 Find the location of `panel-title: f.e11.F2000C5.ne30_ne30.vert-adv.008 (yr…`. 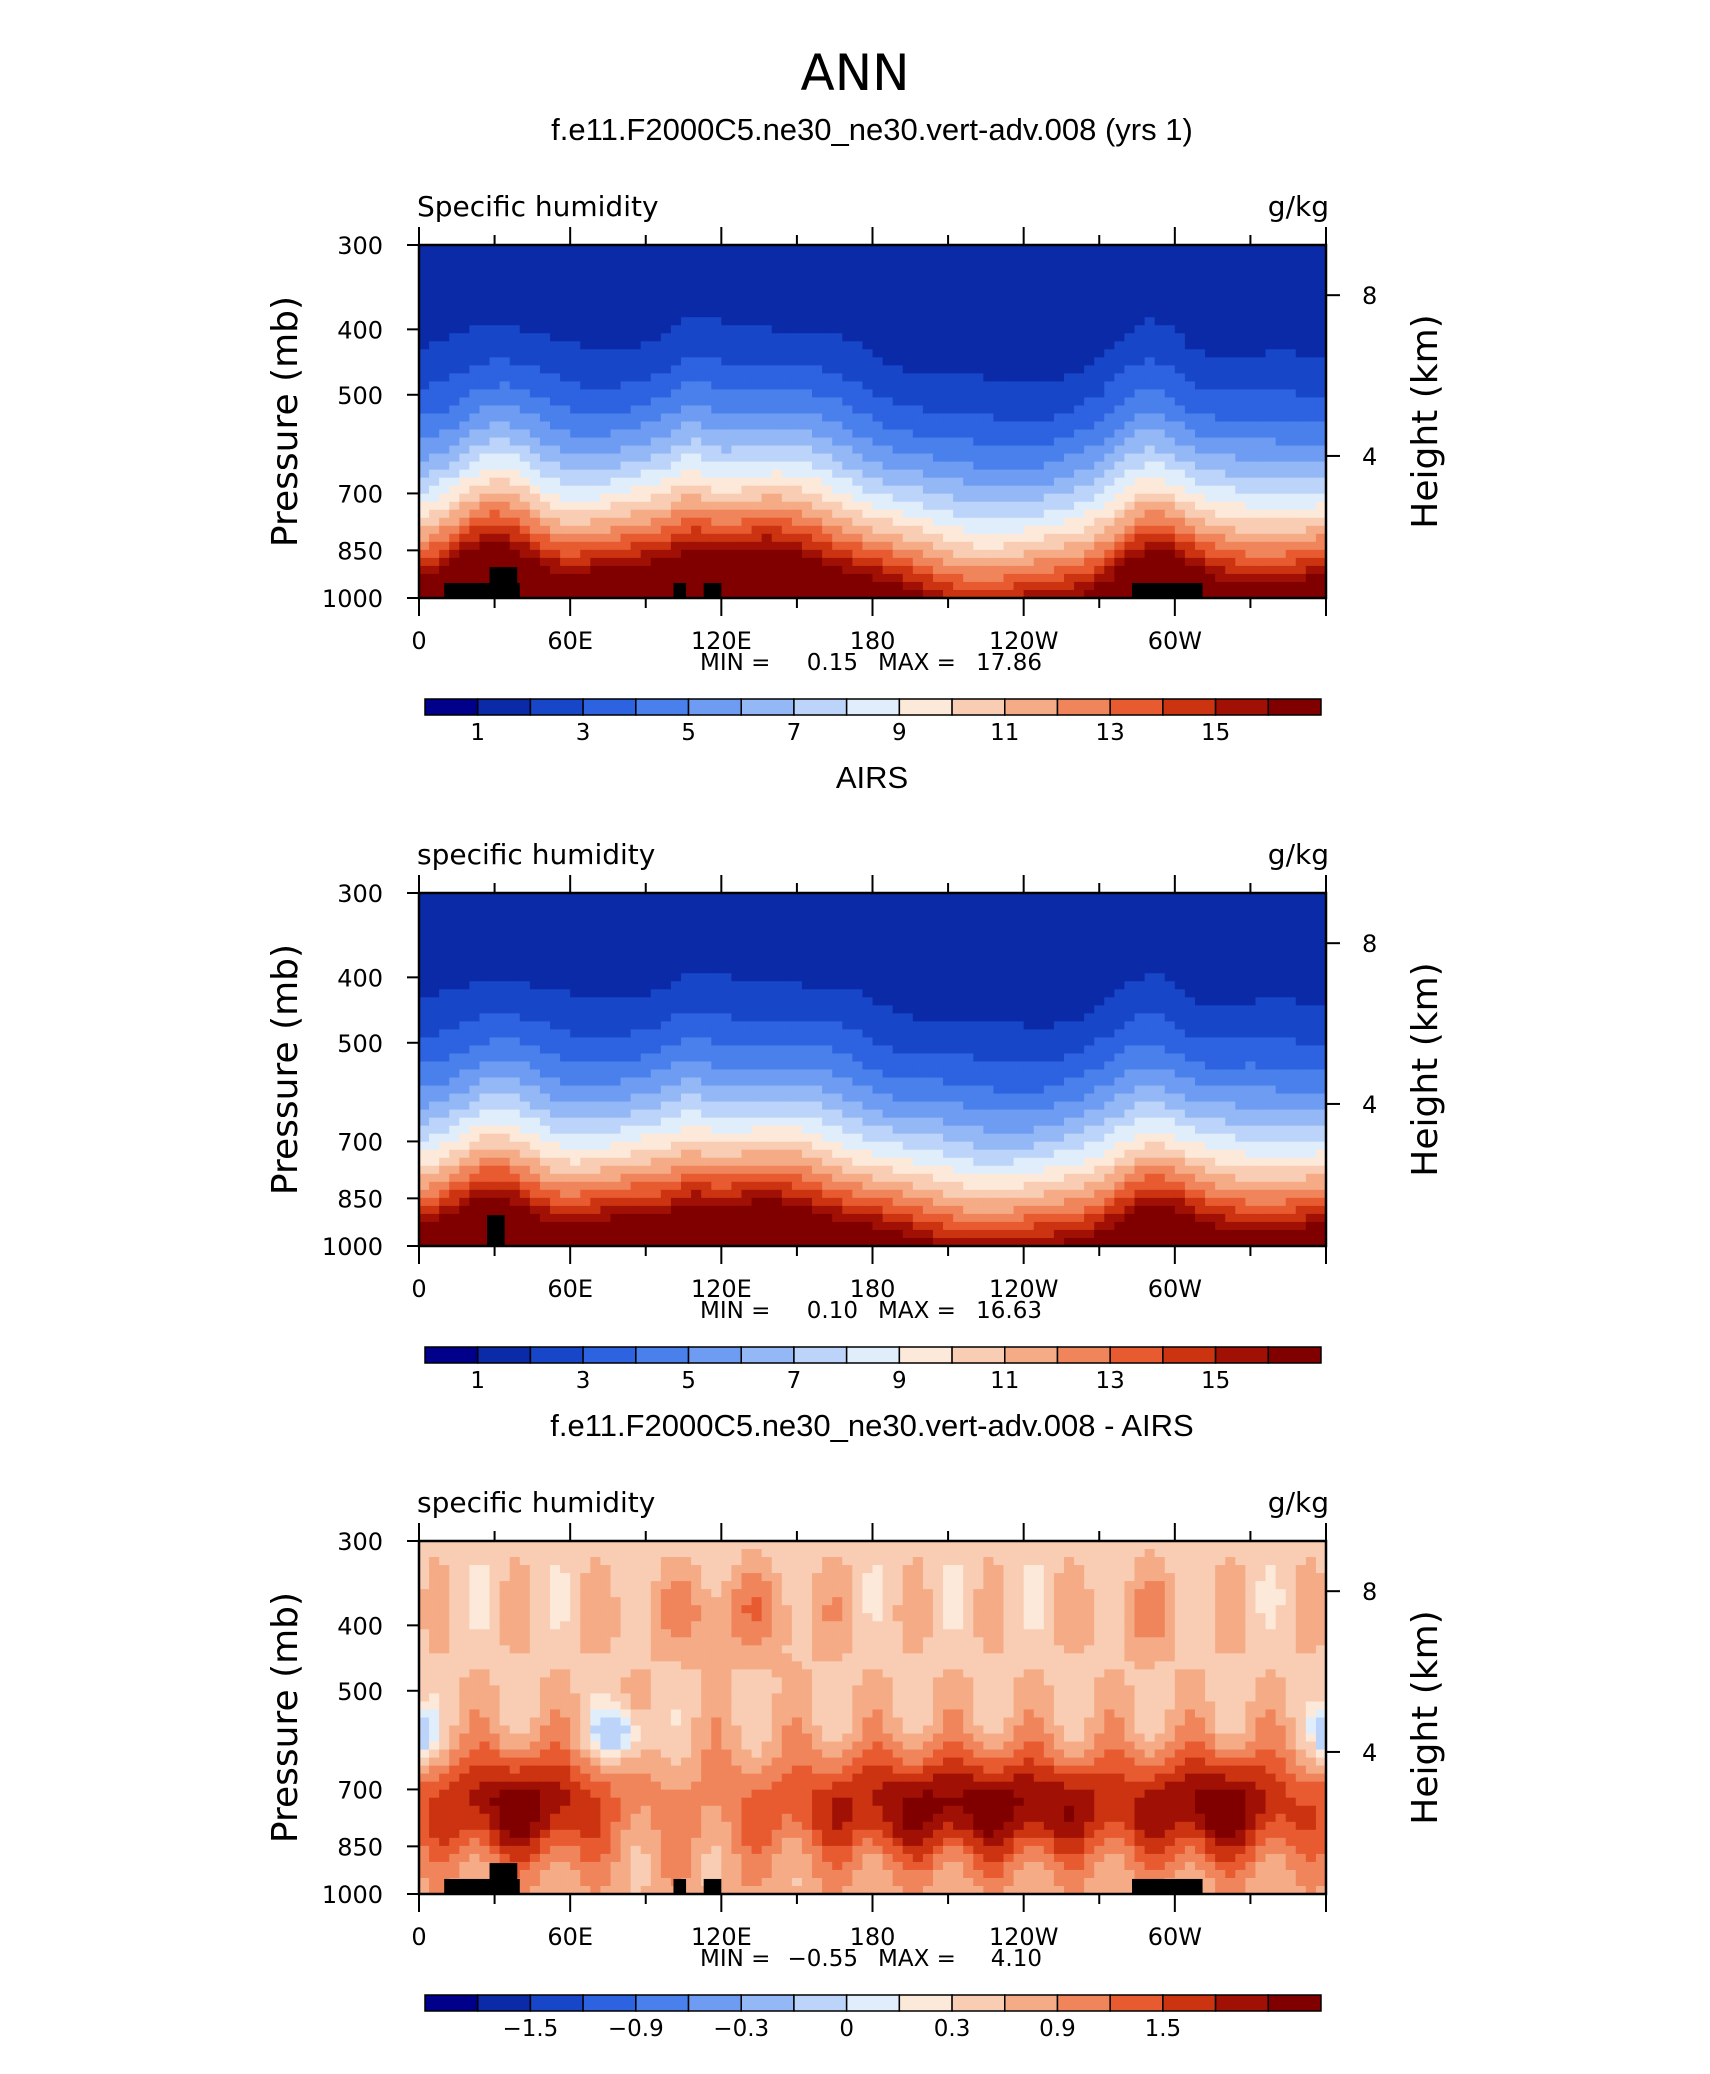

panel-title: f.e11.F2000C5.ne30_ne30.vert-adv.008 (yr… is located at coordinates (872, 129).